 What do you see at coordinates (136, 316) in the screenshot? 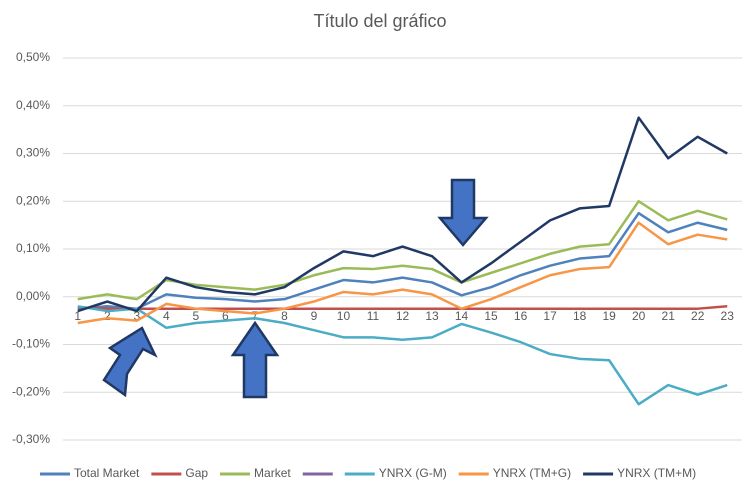
I see `x-tick-label: 3` at bounding box center [136, 316].